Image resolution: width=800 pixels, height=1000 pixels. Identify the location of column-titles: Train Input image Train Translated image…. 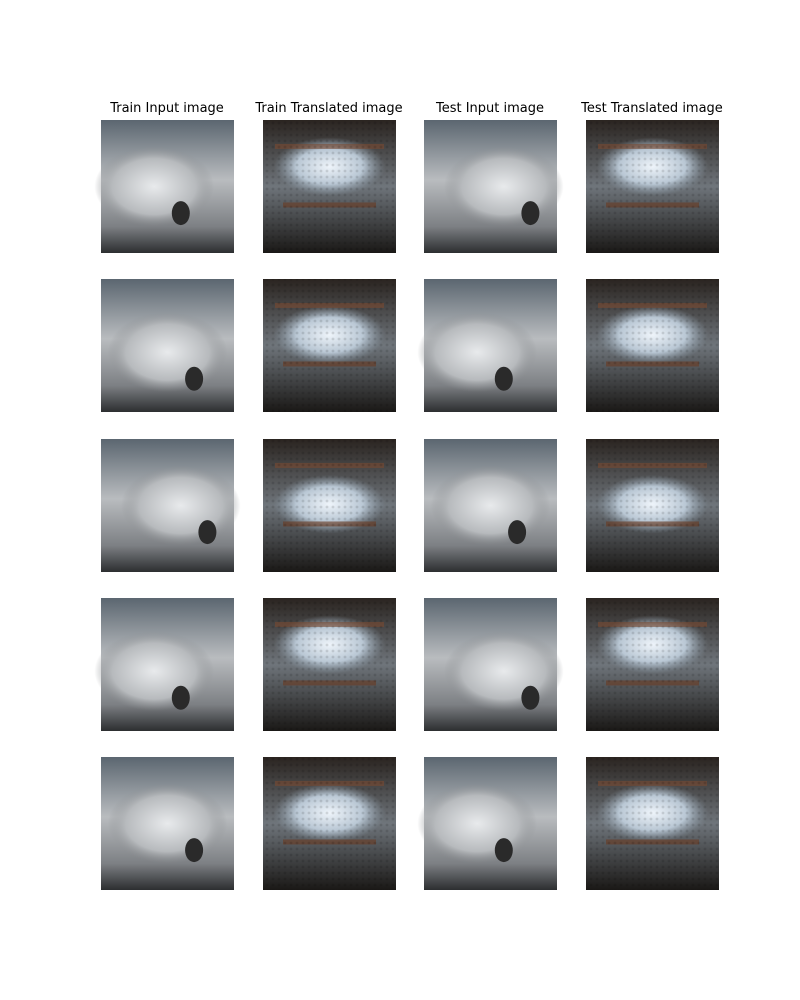
(416, 108).